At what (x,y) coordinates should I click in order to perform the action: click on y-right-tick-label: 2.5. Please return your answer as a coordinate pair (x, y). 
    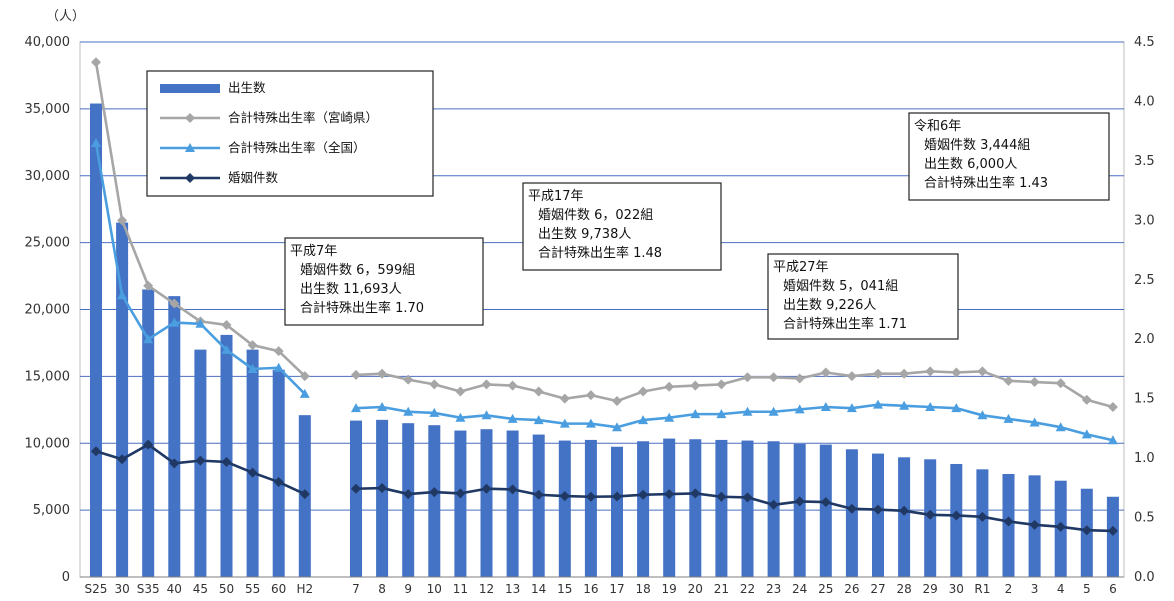
    Looking at the image, I should click on (1144, 280).